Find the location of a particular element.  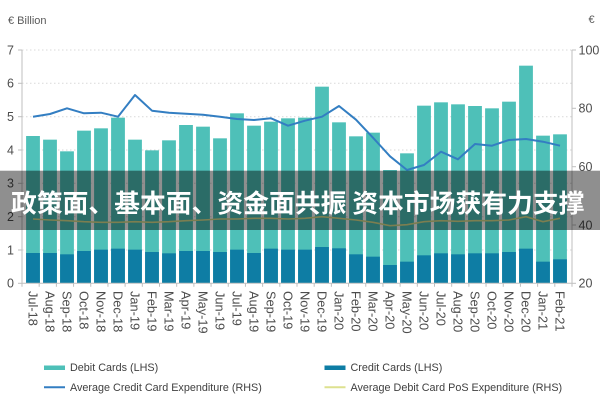

svg-text: May-20 is located at coordinates (407, 312).